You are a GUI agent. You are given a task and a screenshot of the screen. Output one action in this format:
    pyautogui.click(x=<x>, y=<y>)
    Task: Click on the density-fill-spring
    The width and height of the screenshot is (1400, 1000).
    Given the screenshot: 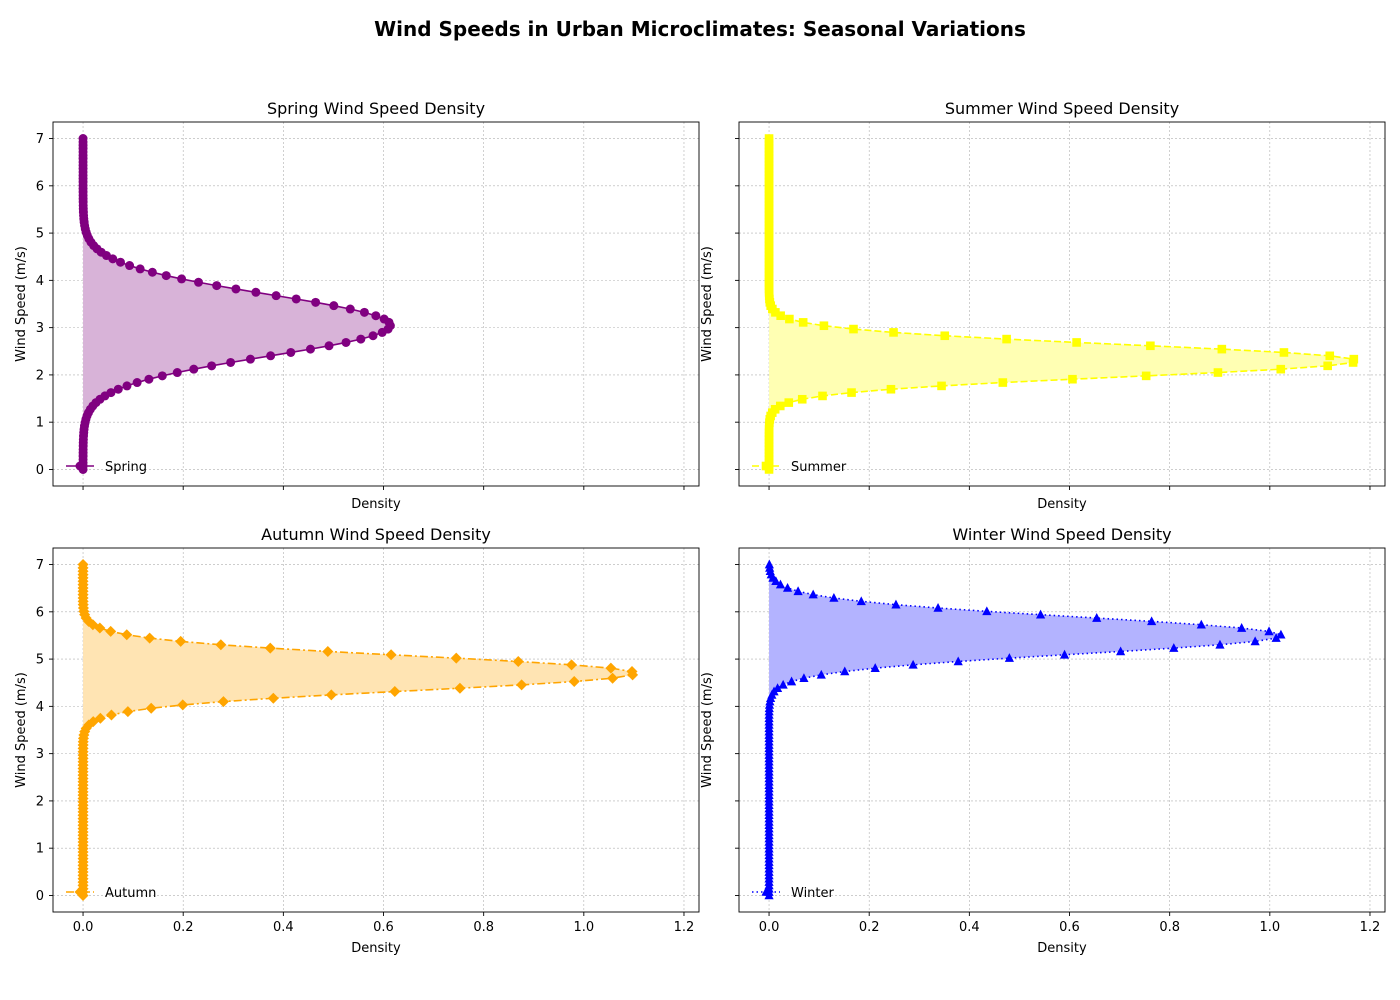 What is the action you would take?
    pyautogui.click(x=237, y=304)
    